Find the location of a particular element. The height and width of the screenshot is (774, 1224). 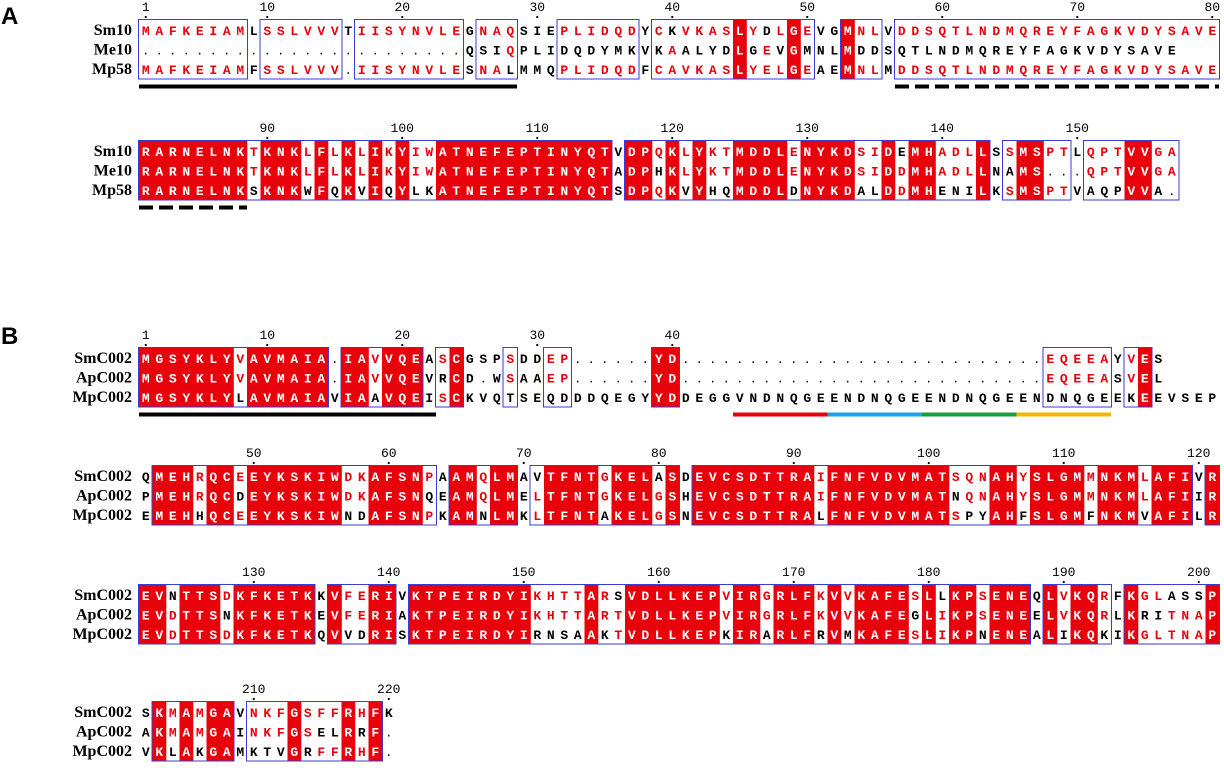

sequence-name: MpC002 is located at coordinates (102, 397).